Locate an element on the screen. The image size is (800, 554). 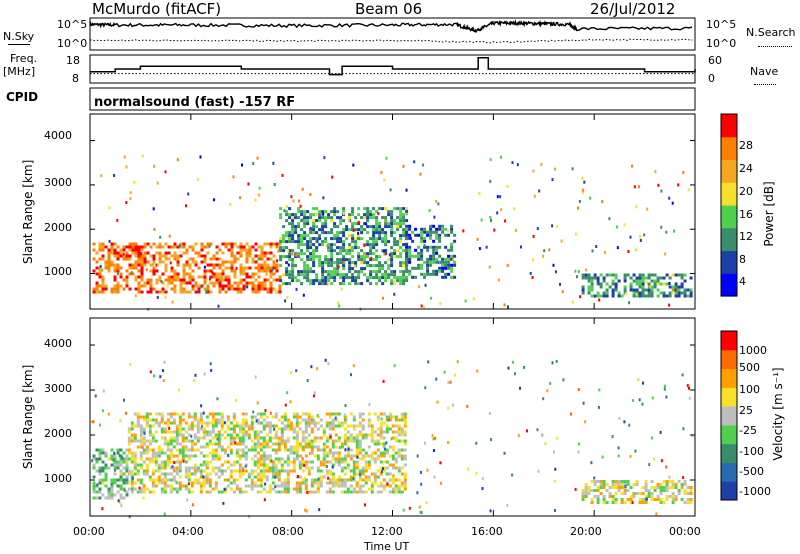
velocity-colorbar-swatch is located at coordinates (729, 378).